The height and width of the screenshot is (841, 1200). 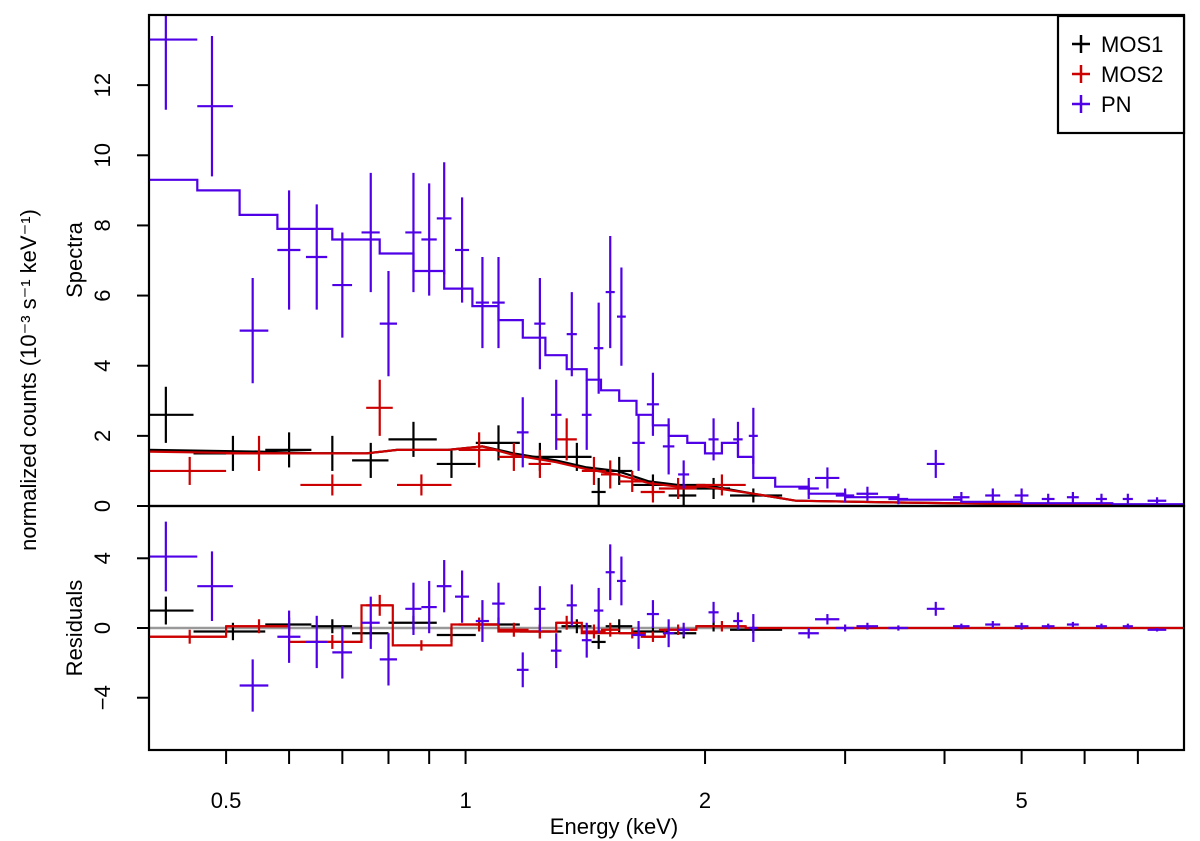 I want to click on x-tick-label: 0.5, so click(x=226, y=800).